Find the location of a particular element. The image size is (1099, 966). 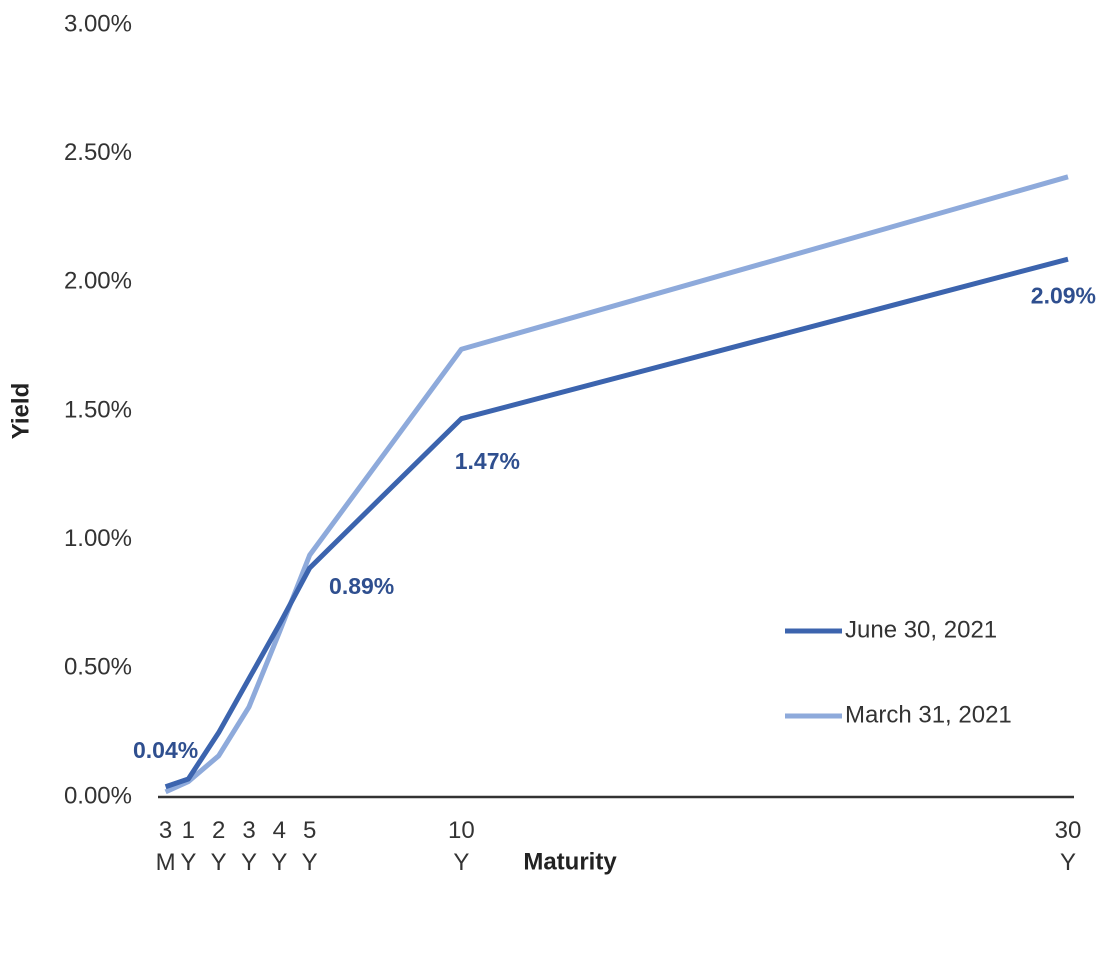

data-label: 1.47% is located at coordinates (487, 461).